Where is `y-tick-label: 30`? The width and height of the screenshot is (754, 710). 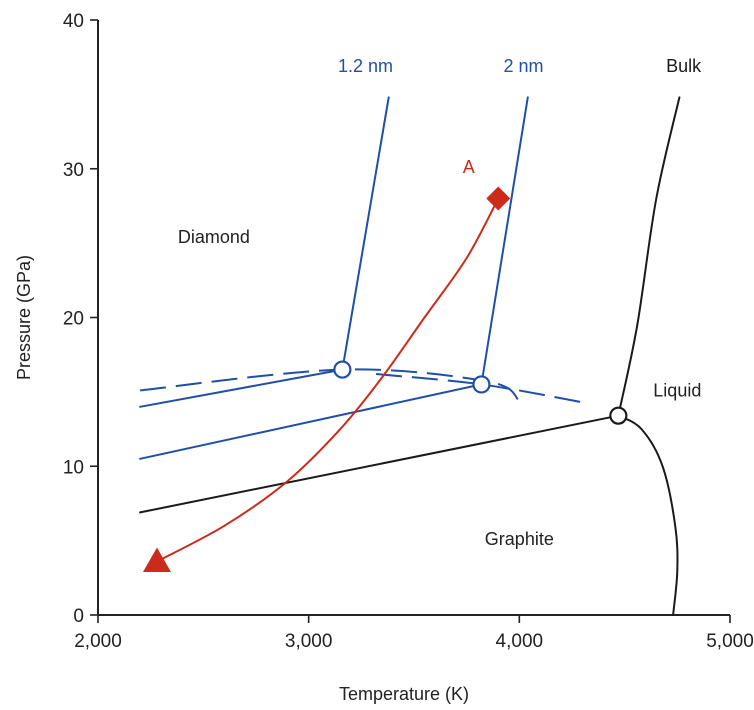
y-tick-label: 30 is located at coordinates (73, 170).